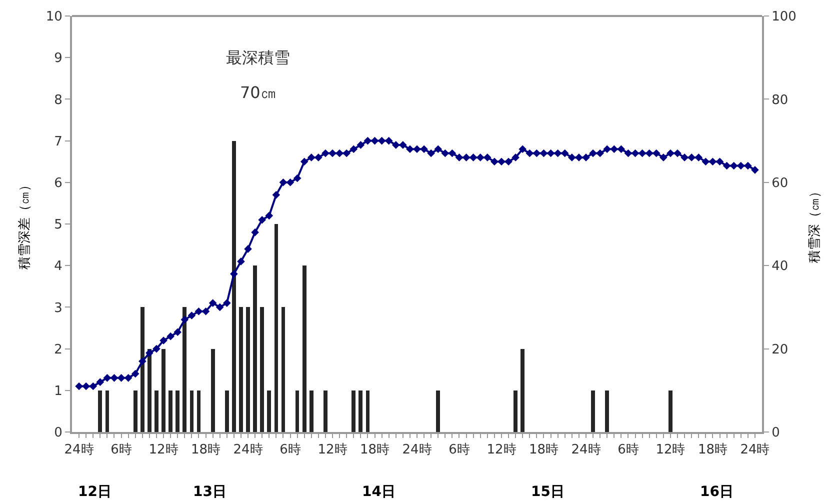 This screenshot has height=502, width=834. I want to click on y-axis-title: 積雪深差（㎝）, so click(24, 224).